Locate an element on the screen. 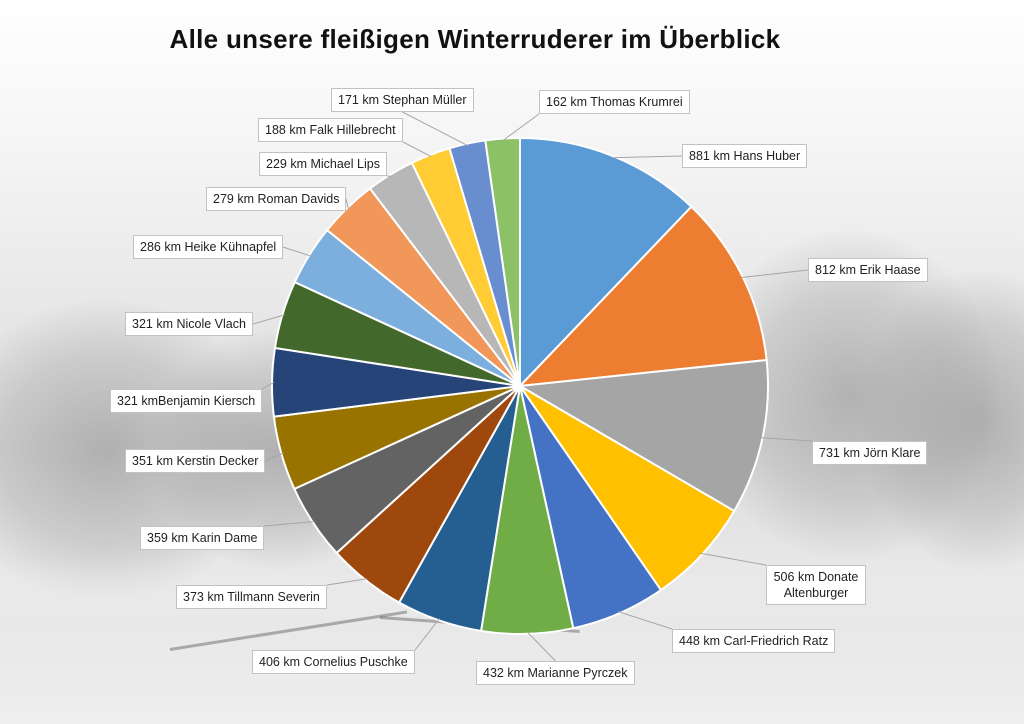 The height and width of the screenshot is (724, 1024). data-label-17: 171 km Stephan Müller is located at coordinates (402, 100).